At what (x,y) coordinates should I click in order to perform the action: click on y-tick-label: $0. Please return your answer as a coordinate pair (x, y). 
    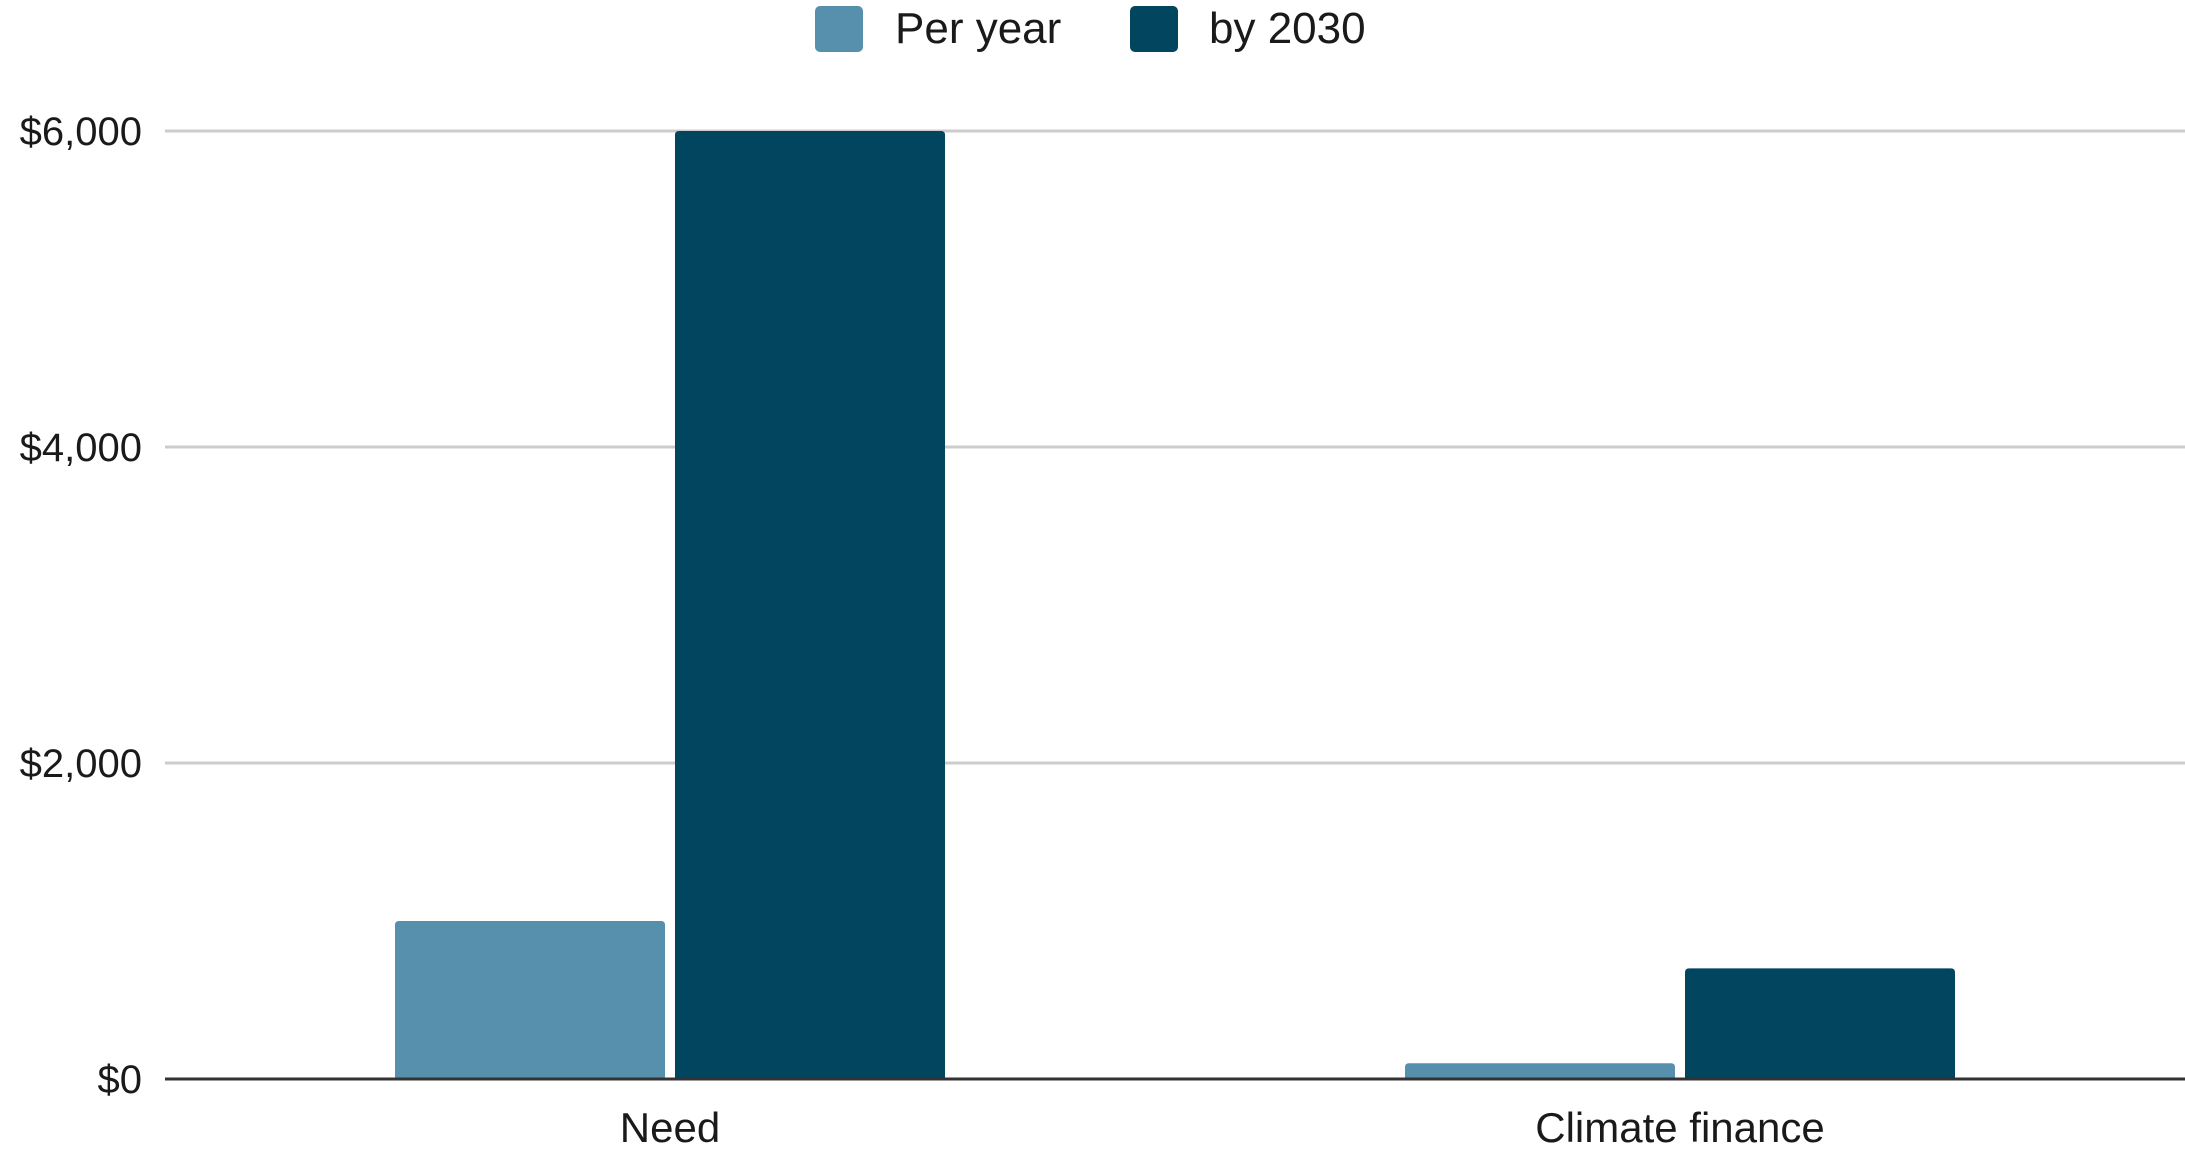
    Looking at the image, I should click on (120, 1080).